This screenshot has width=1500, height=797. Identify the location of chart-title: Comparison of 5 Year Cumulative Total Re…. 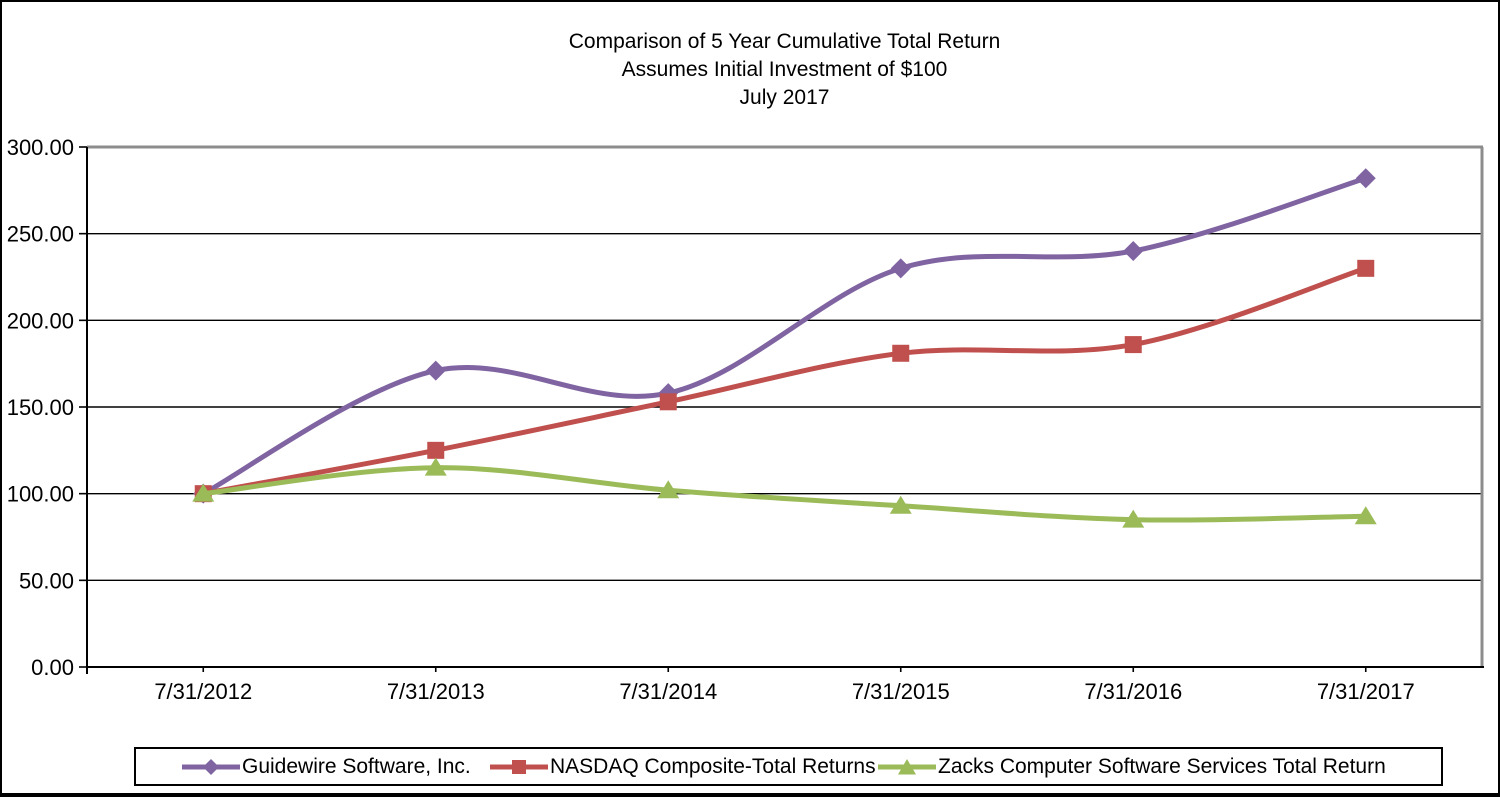
(784, 70).